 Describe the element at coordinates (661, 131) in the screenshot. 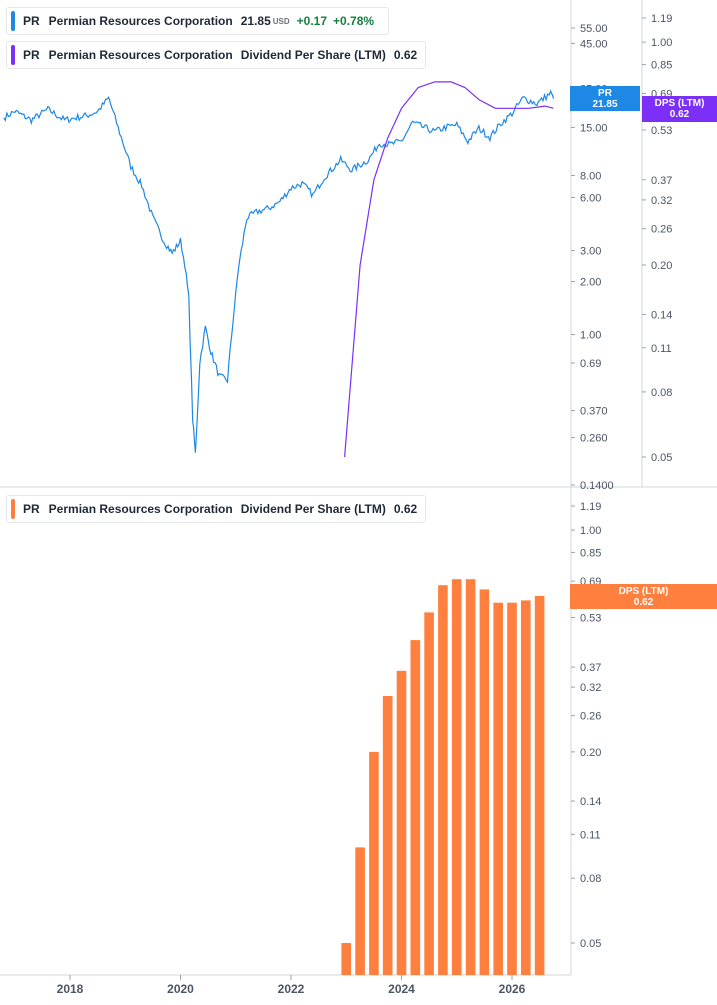

I see `dps-axis-tick-label: 0.53` at that location.